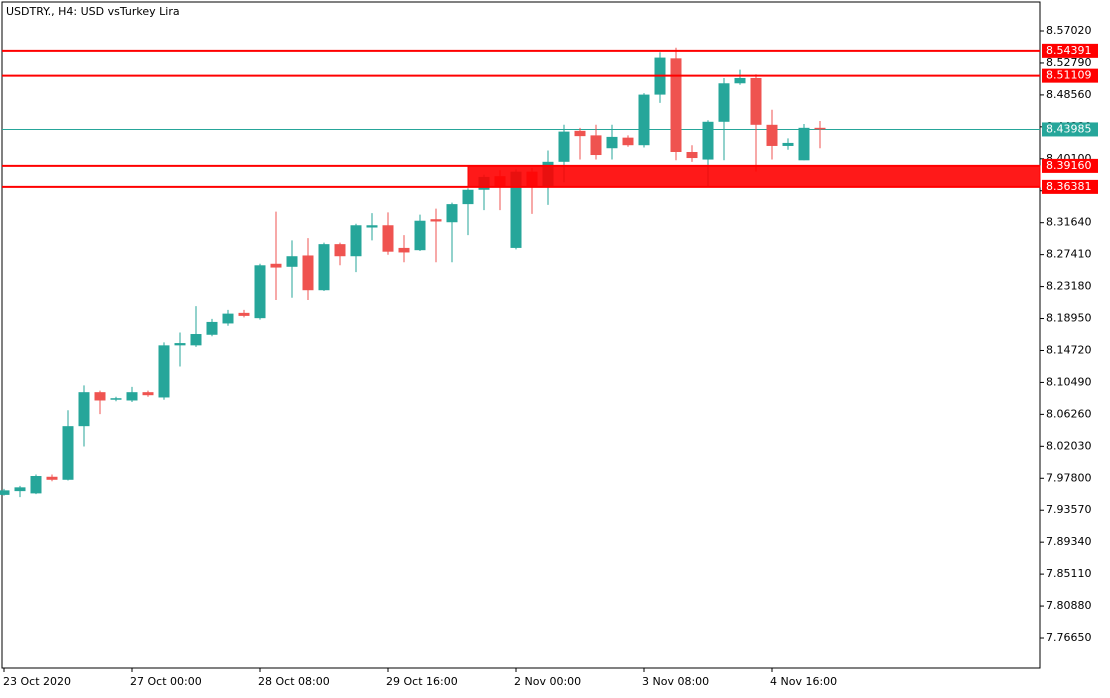 This screenshot has height=698, width=1110. Describe the element at coordinates (1069, 605) in the screenshot. I see `y-tick-label: 7.80880` at that location.